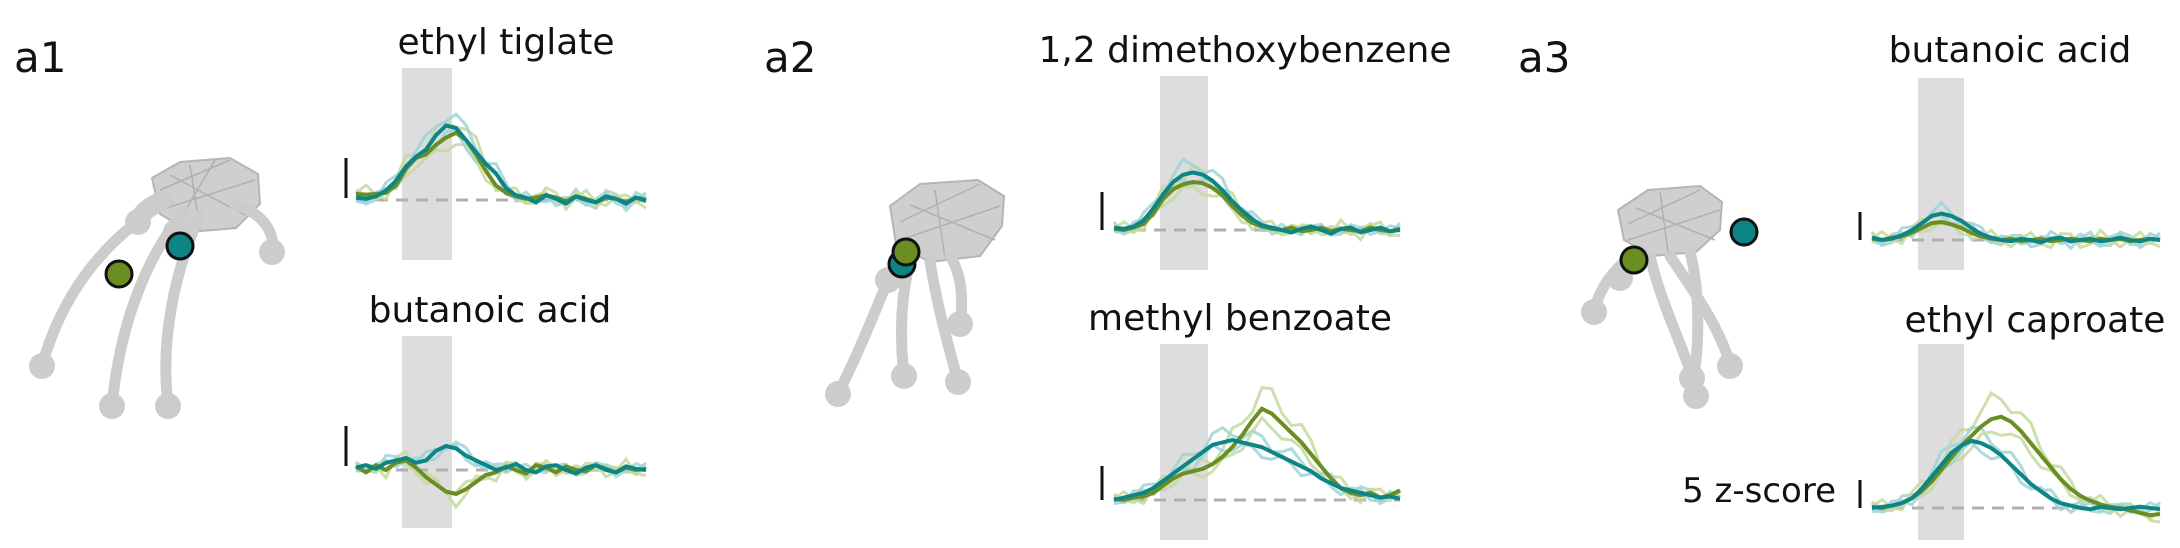 The height and width of the screenshot is (548, 2180). I want to click on scale-label: 5 z-score, so click(1759, 491).